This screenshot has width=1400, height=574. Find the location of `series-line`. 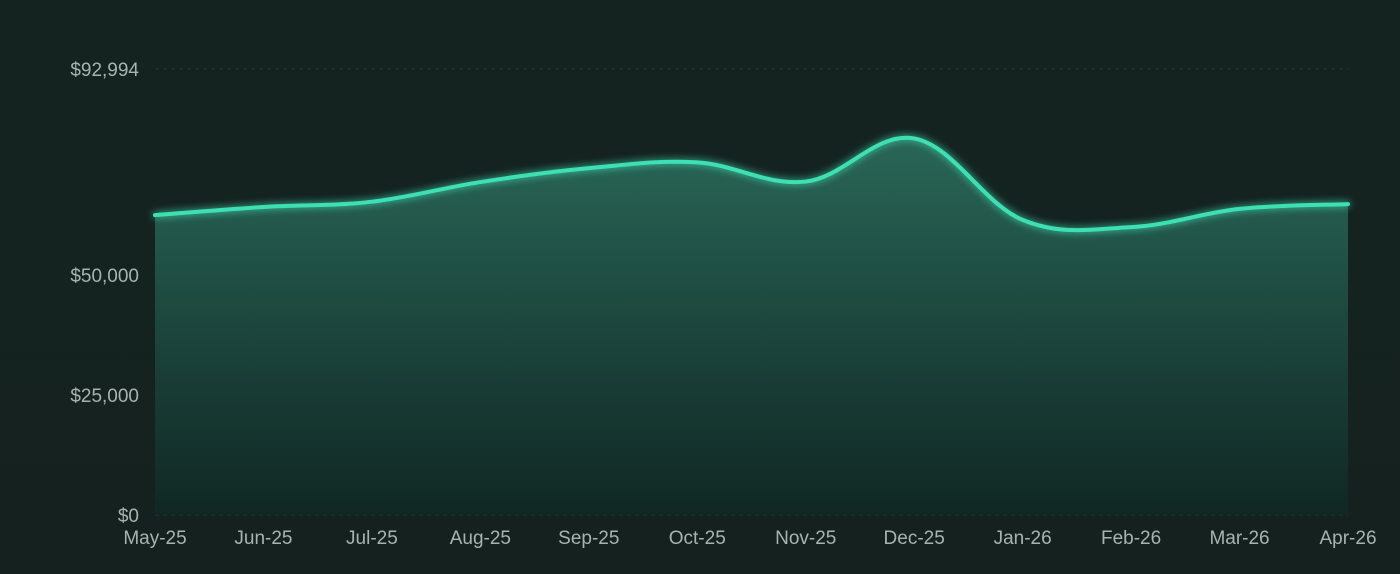

series-line is located at coordinates (751, 184).